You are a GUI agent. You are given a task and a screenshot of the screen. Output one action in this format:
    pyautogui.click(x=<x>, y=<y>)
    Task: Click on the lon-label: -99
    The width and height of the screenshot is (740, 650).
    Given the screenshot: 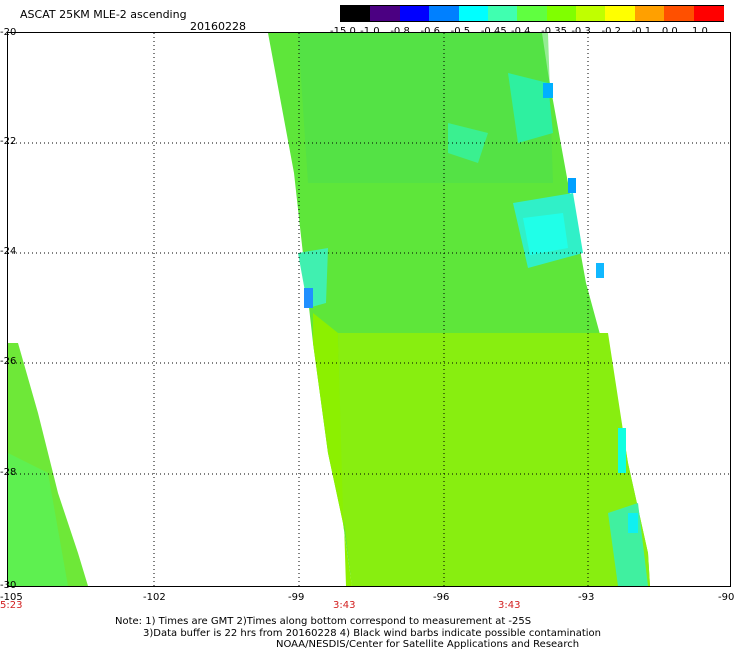 What is the action you would take?
    pyautogui.click(x=296, y=597)
    